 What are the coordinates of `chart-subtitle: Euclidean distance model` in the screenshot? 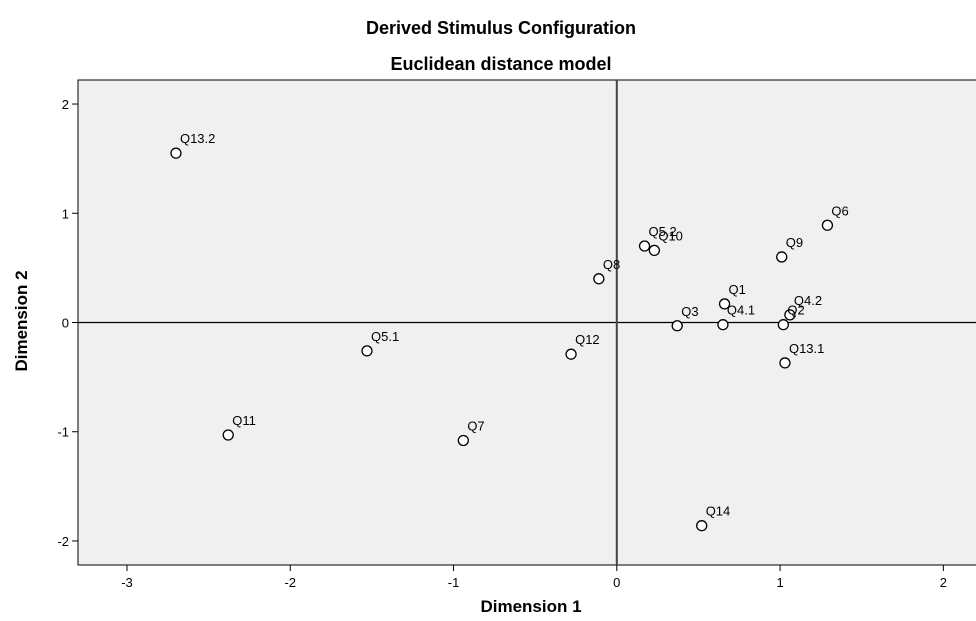 It's located at (500, 64).